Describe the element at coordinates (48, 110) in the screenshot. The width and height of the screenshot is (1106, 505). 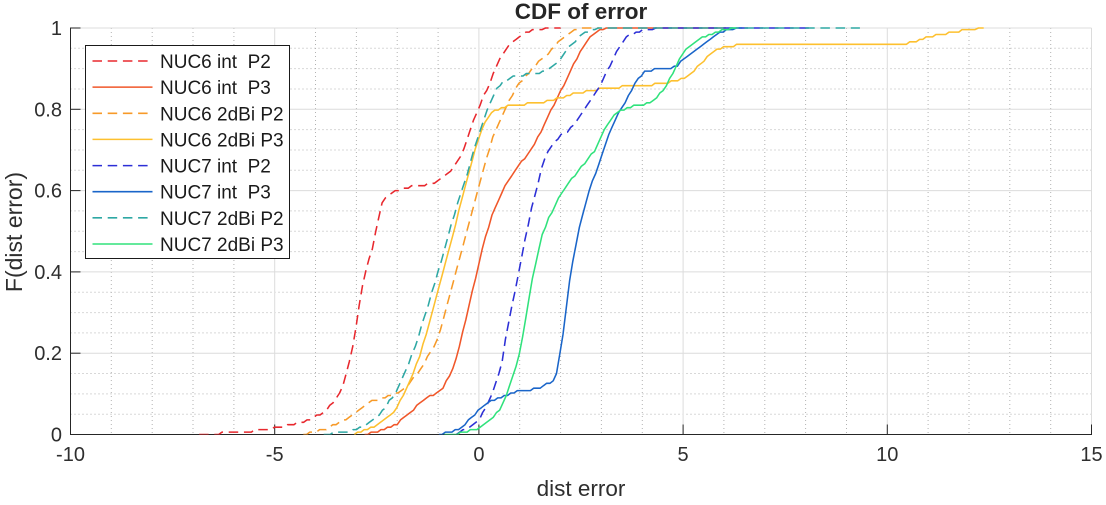
I see `svg-text: 0.8` at that location.